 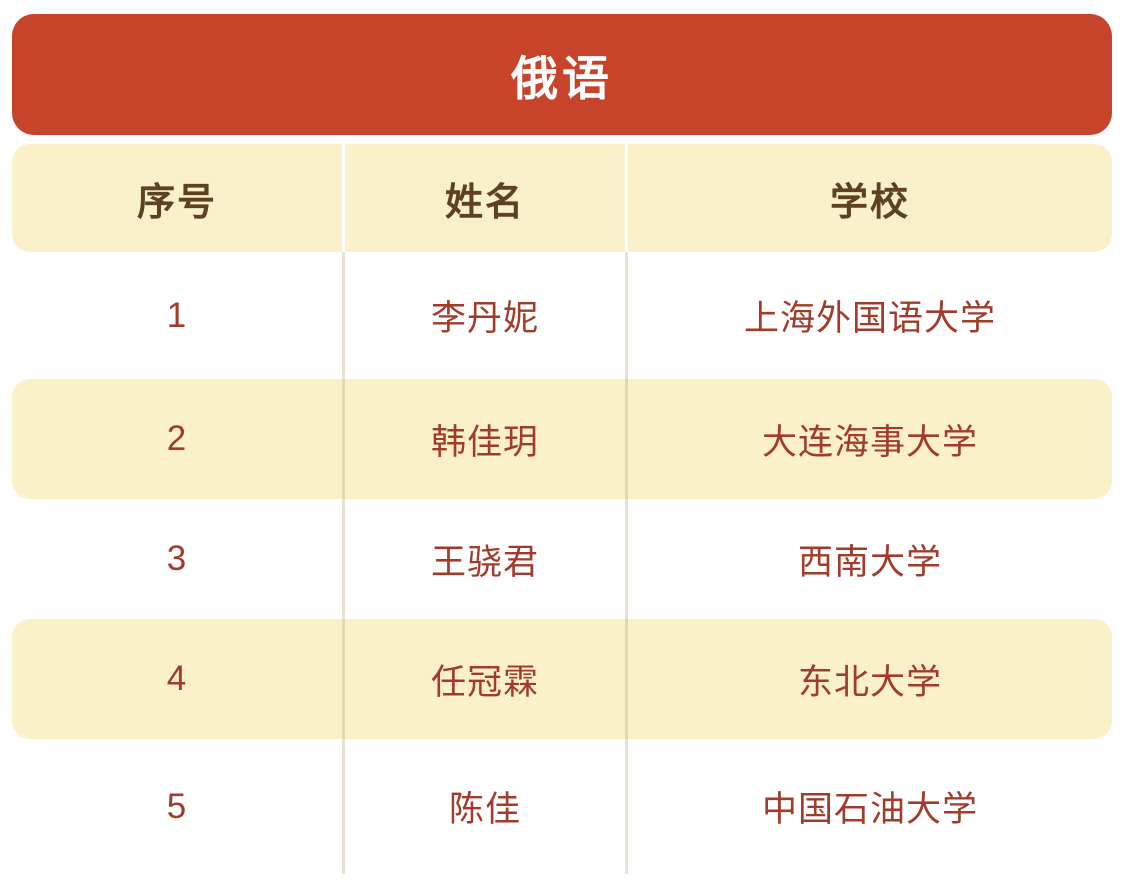 What do you see at coordinates (178, 315) in the screenshot?
I see `row-number-cell: 1` at bounding box center [178, 315].